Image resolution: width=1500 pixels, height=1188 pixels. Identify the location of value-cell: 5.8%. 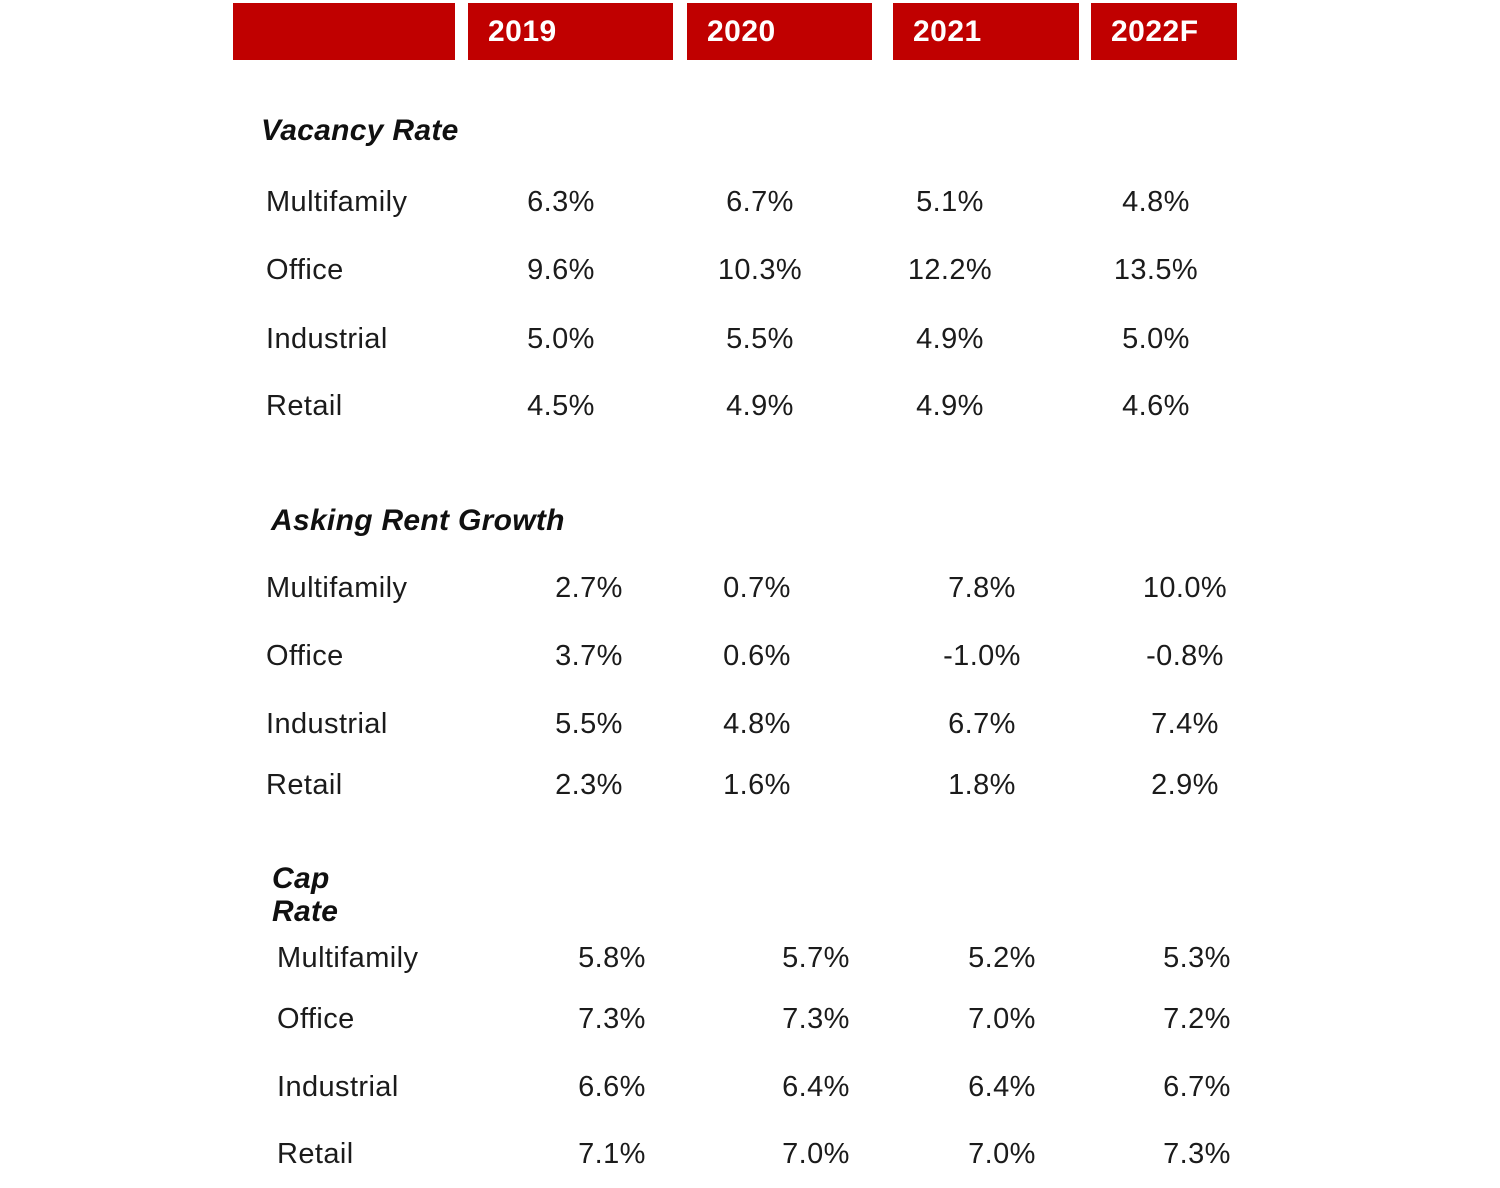
(612, 958).